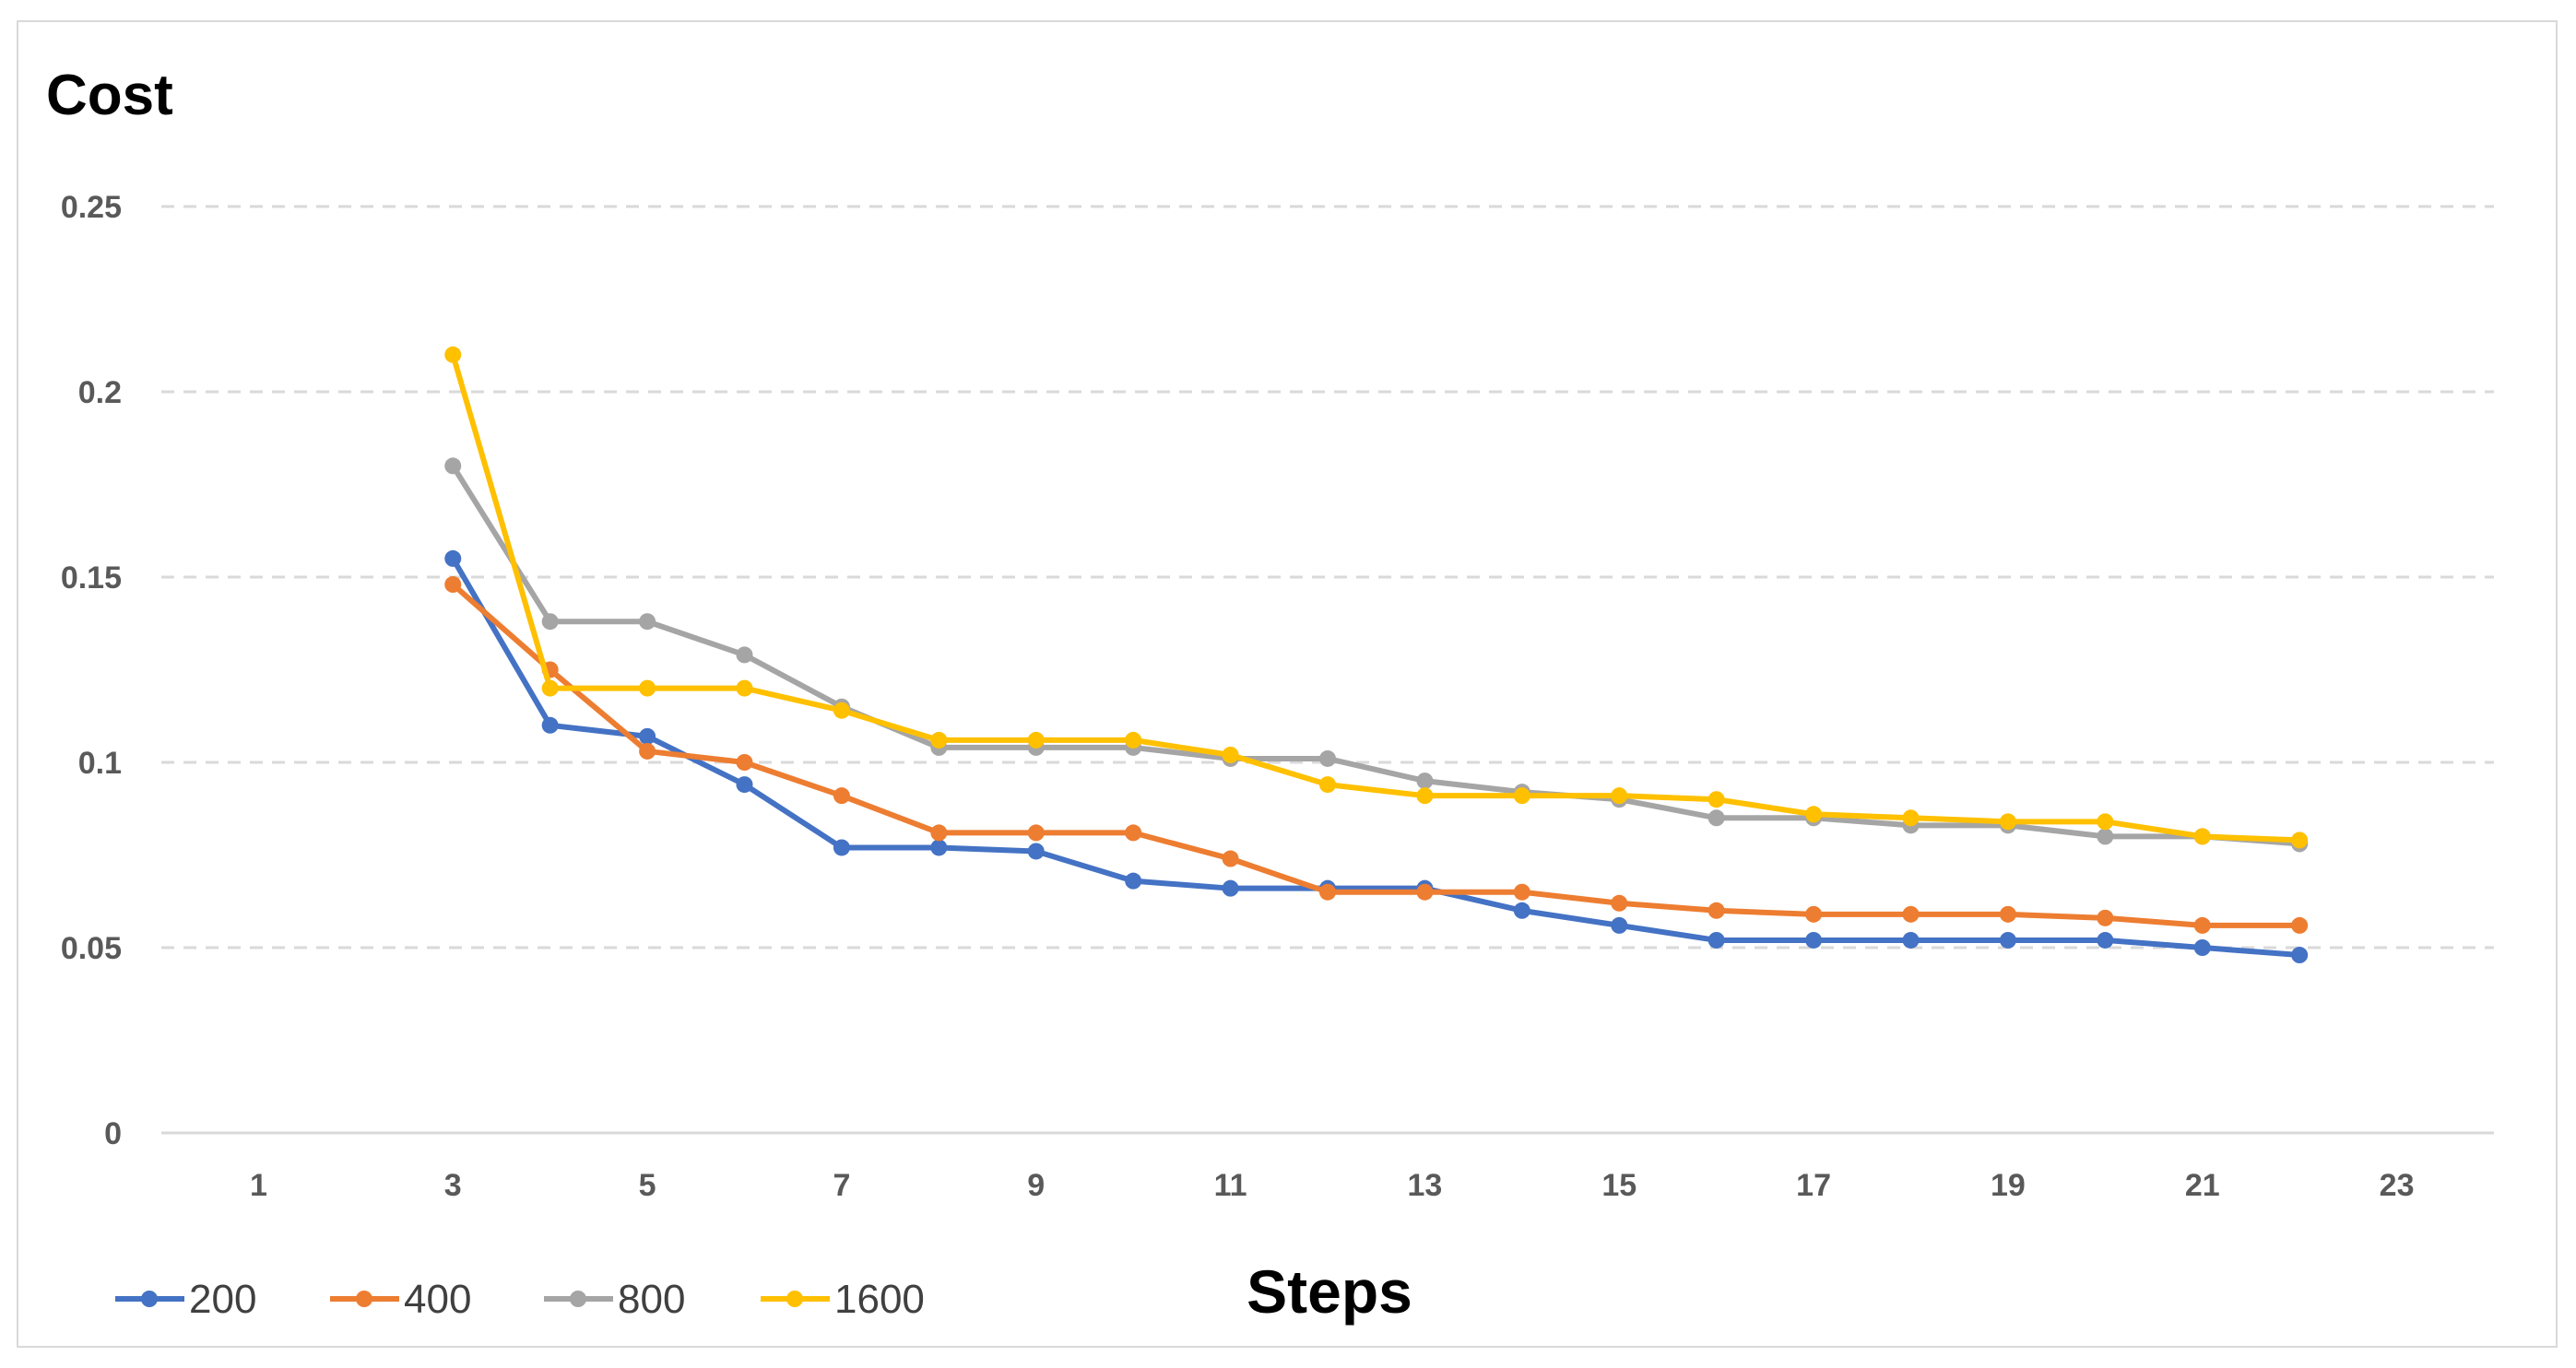  Describe the element at coordinates (91, 578) in the screenshot. I see `y-tick-label: 0.15` at that location.